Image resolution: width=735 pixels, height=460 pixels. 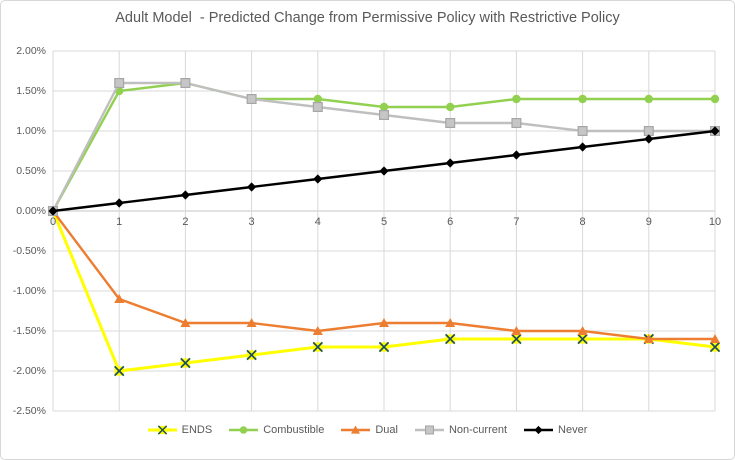 What do you see at coordinates (244, 430) in the screenshot?
I see `legend-swatch-combustible` at bounding box center [244, 430].